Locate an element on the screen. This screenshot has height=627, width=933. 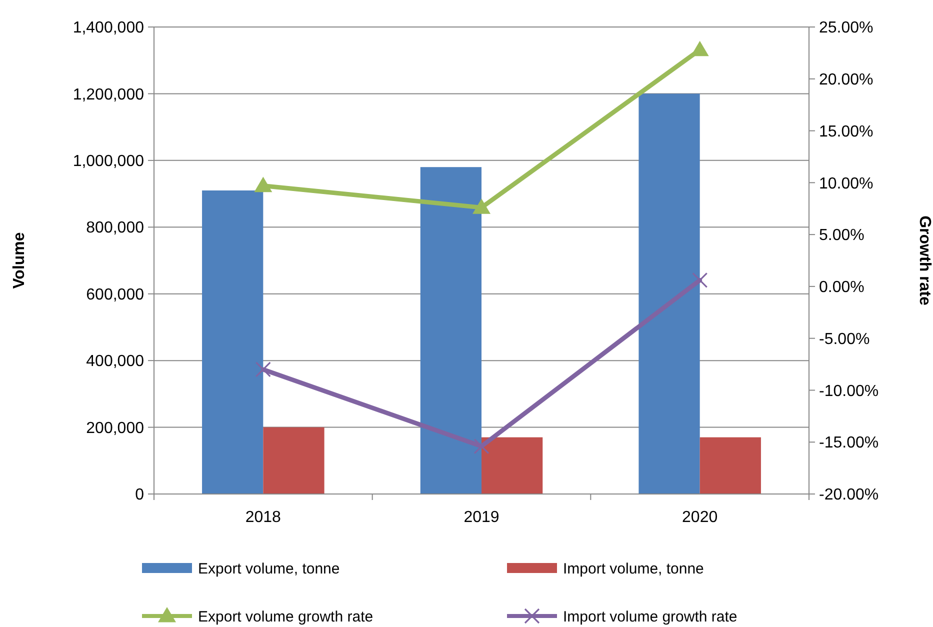
y-axis-title: Volume is located at coordinates (19, 260).